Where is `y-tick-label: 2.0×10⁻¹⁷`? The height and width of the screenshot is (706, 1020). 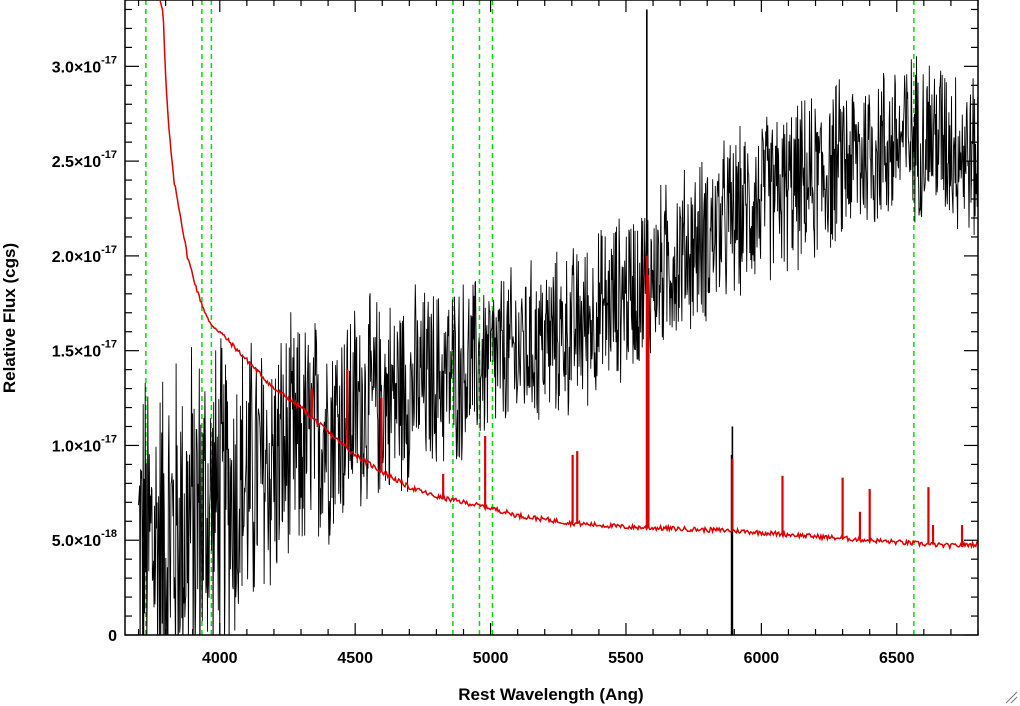 y-tick-label: 2.0×10⁻¹⁷ is located at coordinates (84, 255).